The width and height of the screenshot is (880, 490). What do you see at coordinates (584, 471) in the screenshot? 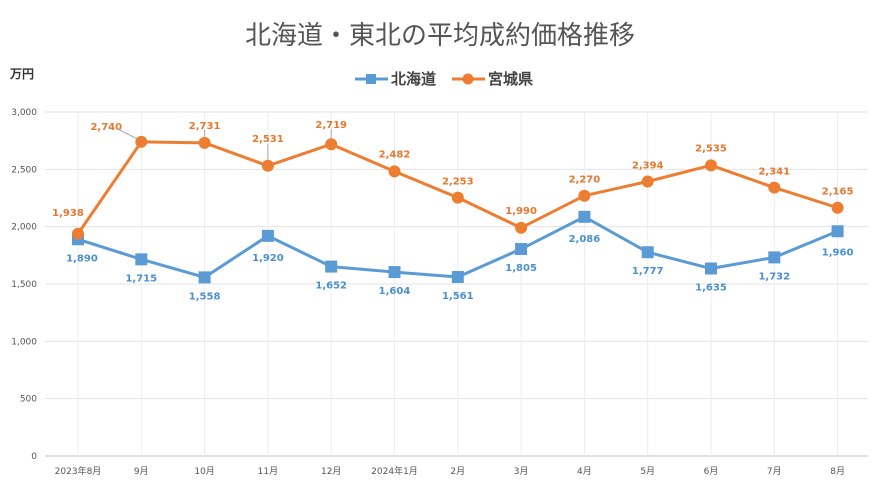
I see `x-tick-label: 4月` at bounding box center [584, 471].